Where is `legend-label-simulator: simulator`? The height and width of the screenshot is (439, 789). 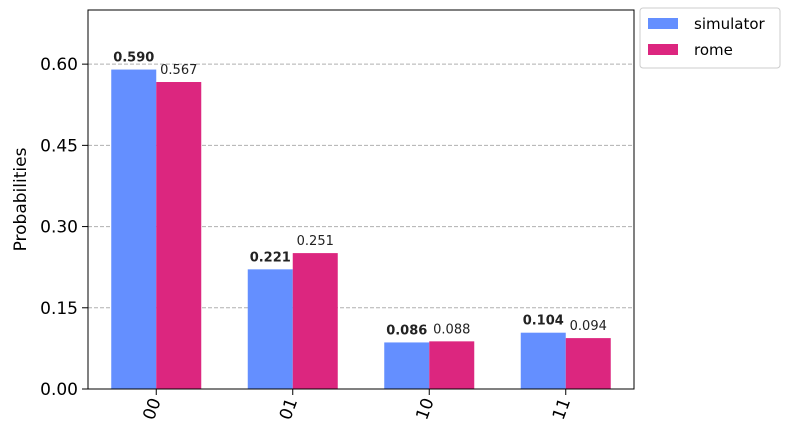 legend-label-simulator: simulator is located at coordinates (730, 24).